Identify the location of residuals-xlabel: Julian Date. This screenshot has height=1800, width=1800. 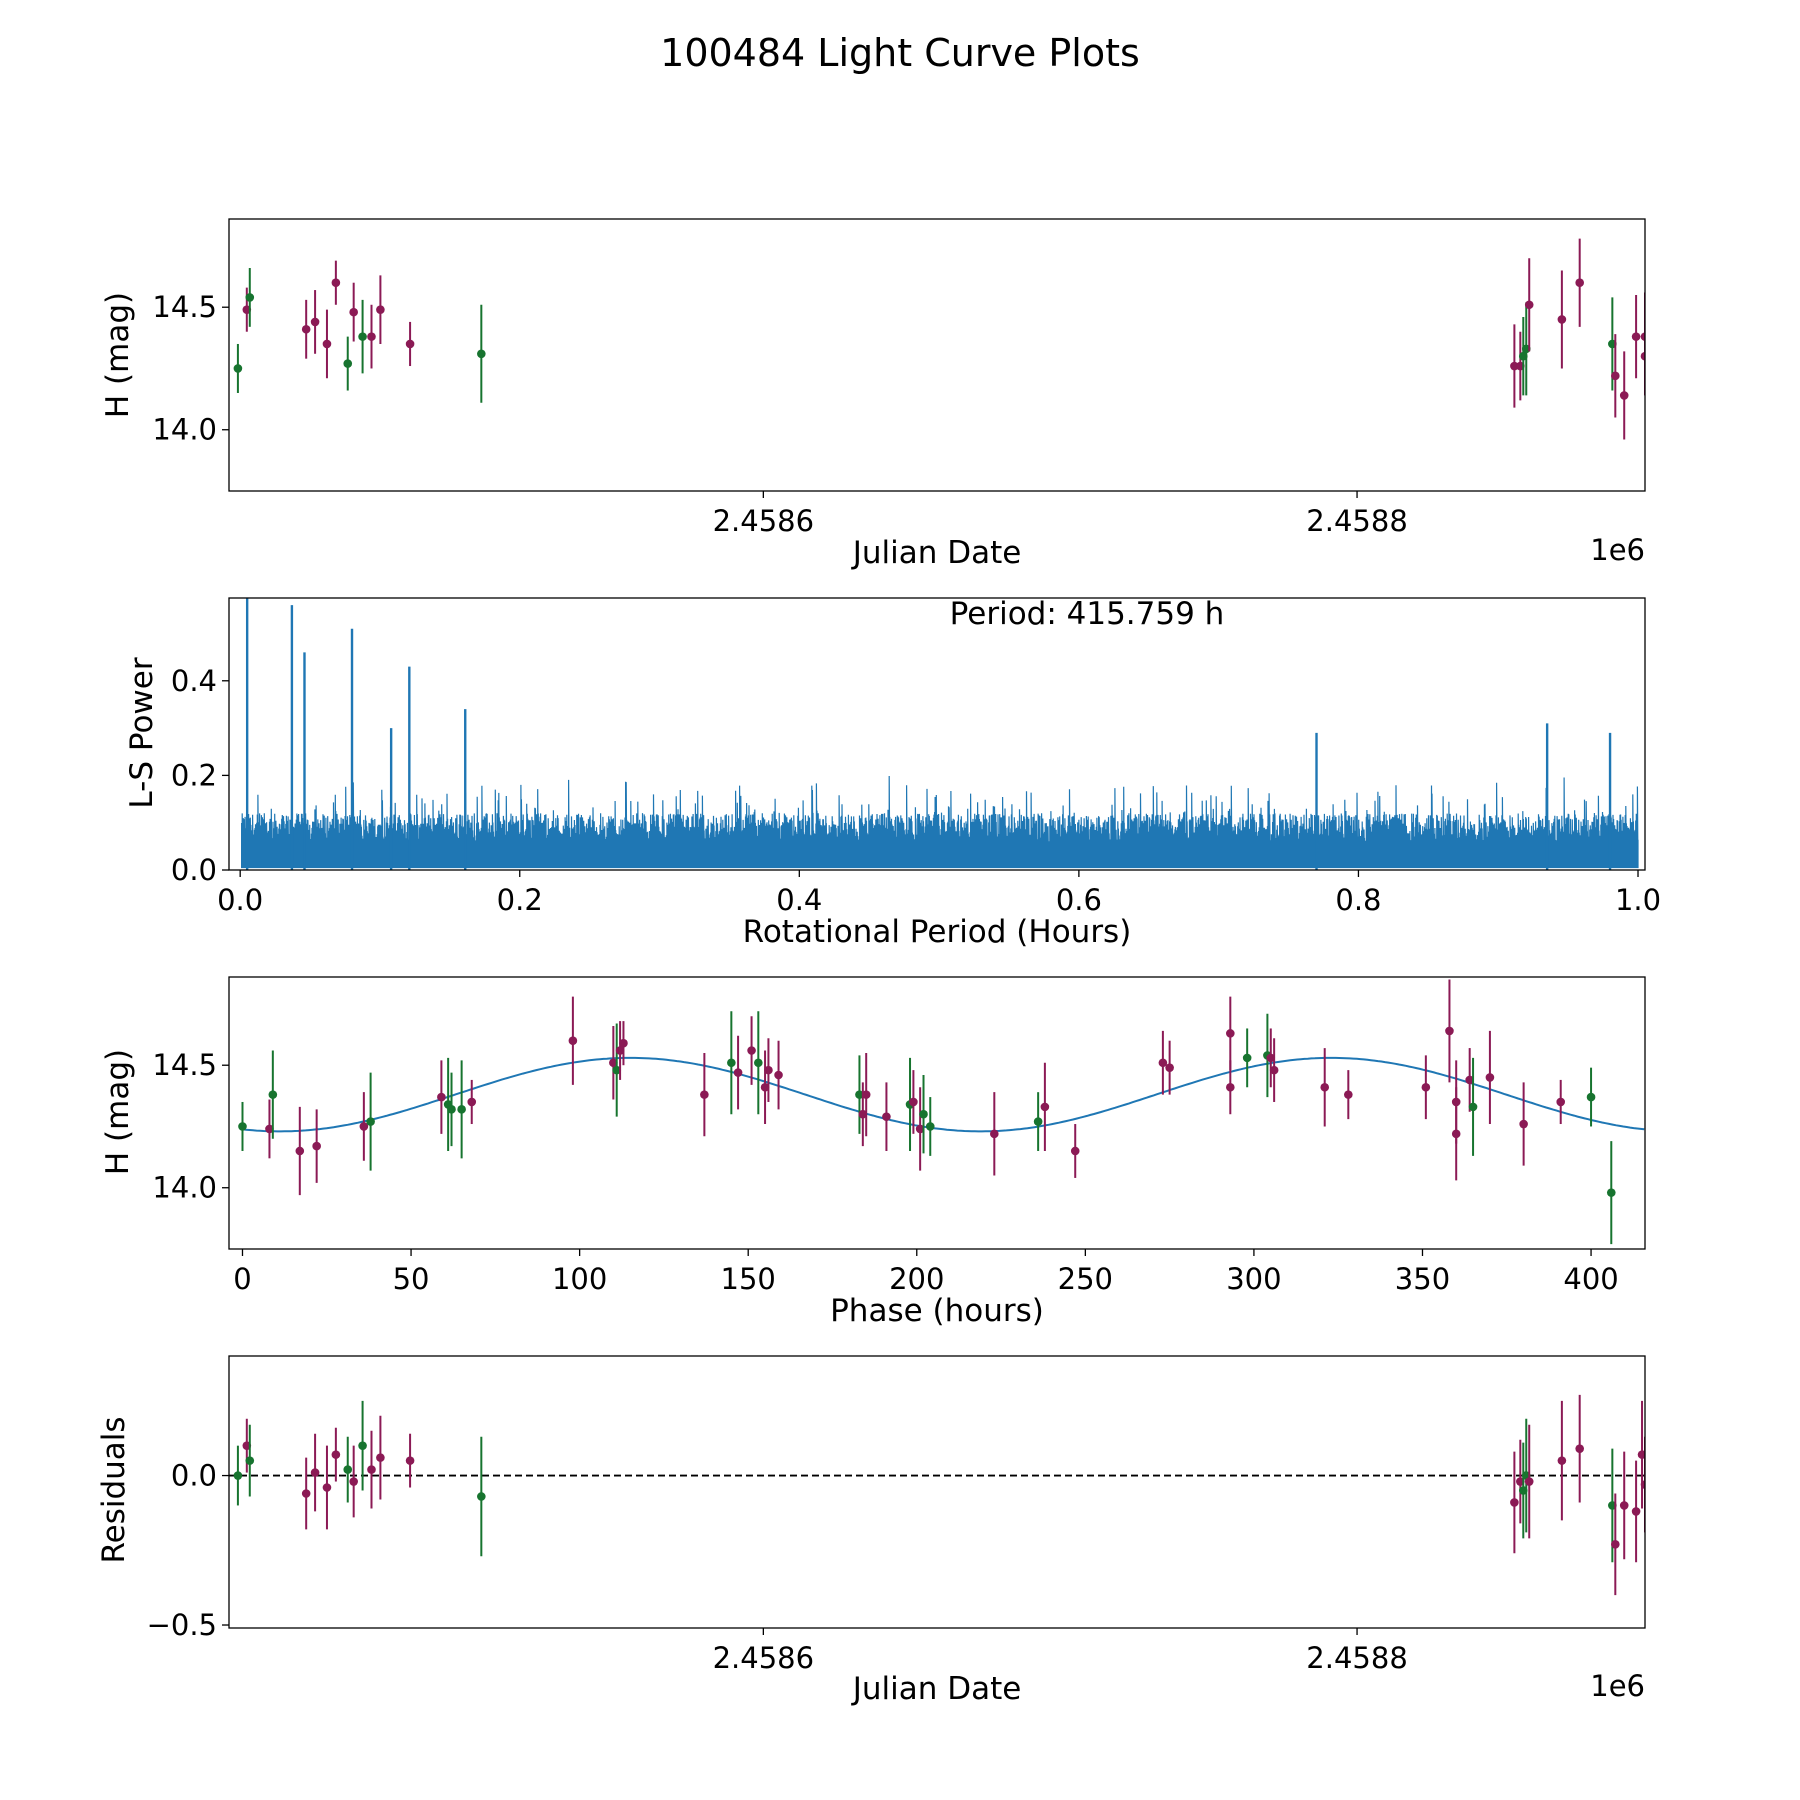
(936, 1689).